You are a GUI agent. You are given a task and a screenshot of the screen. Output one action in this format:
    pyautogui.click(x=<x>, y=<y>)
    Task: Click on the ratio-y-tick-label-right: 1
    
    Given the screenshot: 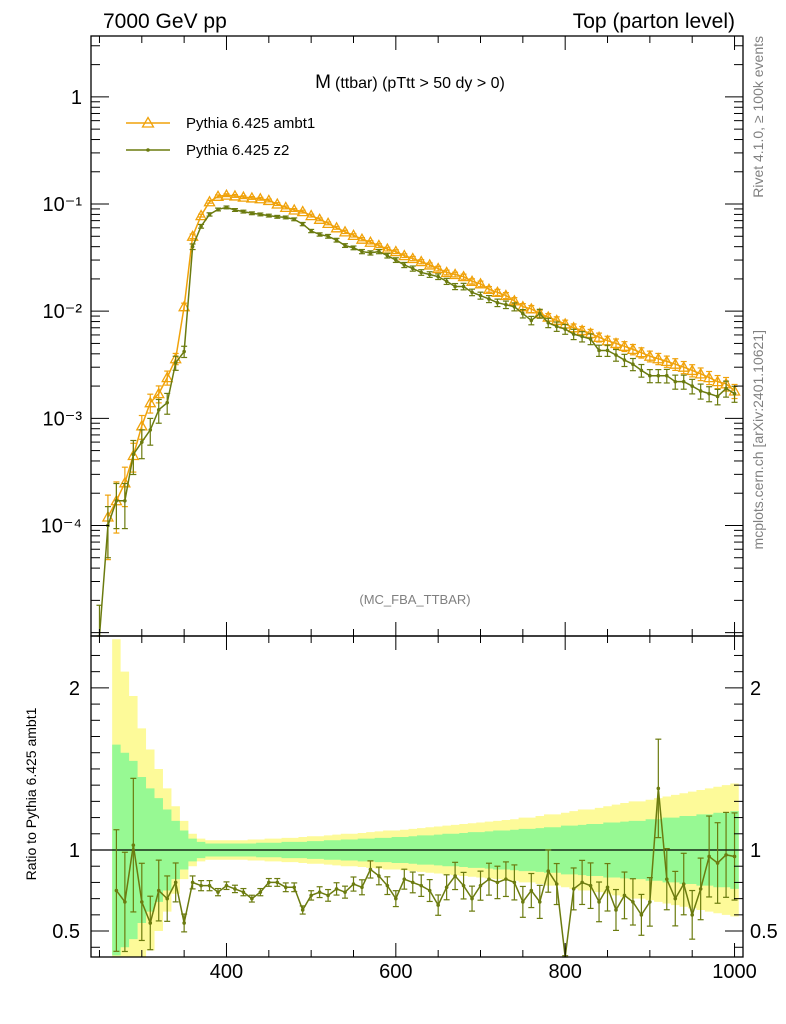 What is the action you would take?
    pyautogui.click(x=755, y=851)
    